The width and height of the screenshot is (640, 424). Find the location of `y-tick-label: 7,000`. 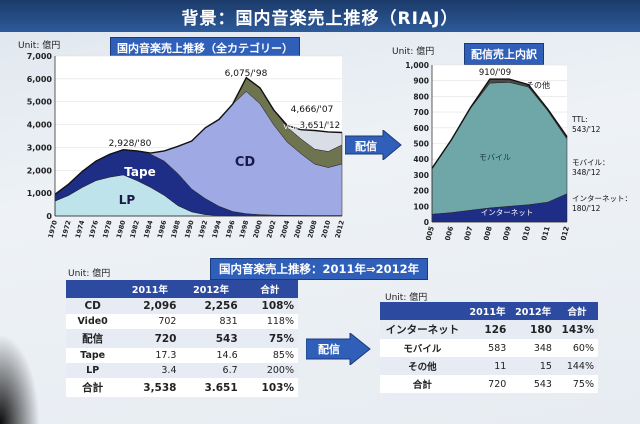

y-tick-label: 7,000 is located at coordinates (40, 56).